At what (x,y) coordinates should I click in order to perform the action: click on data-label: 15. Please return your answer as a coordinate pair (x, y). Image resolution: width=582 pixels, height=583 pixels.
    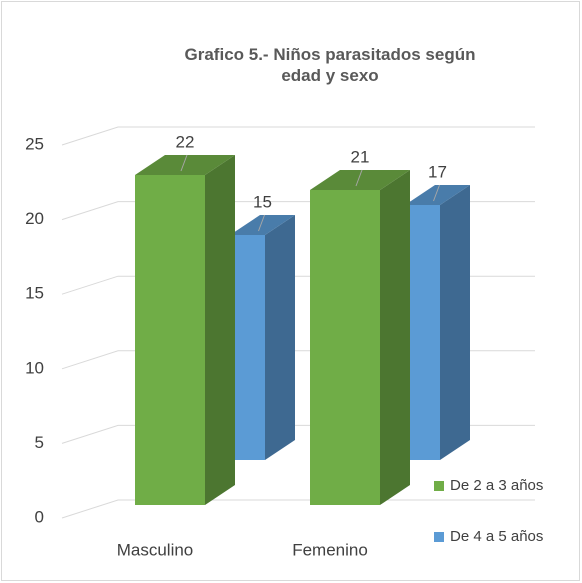
    Looking at the image, I should click on (262, 201).